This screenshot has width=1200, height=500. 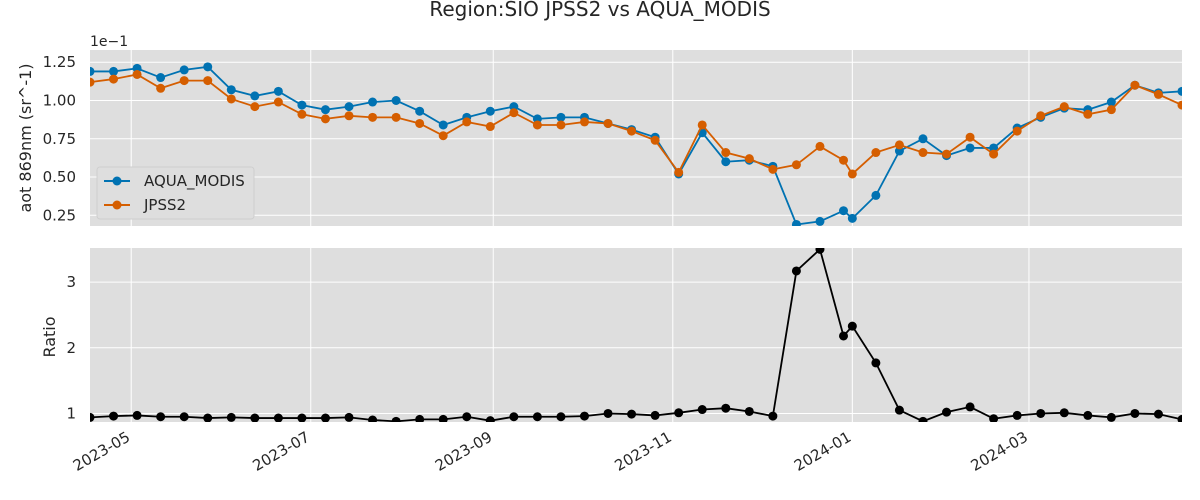 I want to click on x-tick-label: 2024-03, so click(x=999, y=451).